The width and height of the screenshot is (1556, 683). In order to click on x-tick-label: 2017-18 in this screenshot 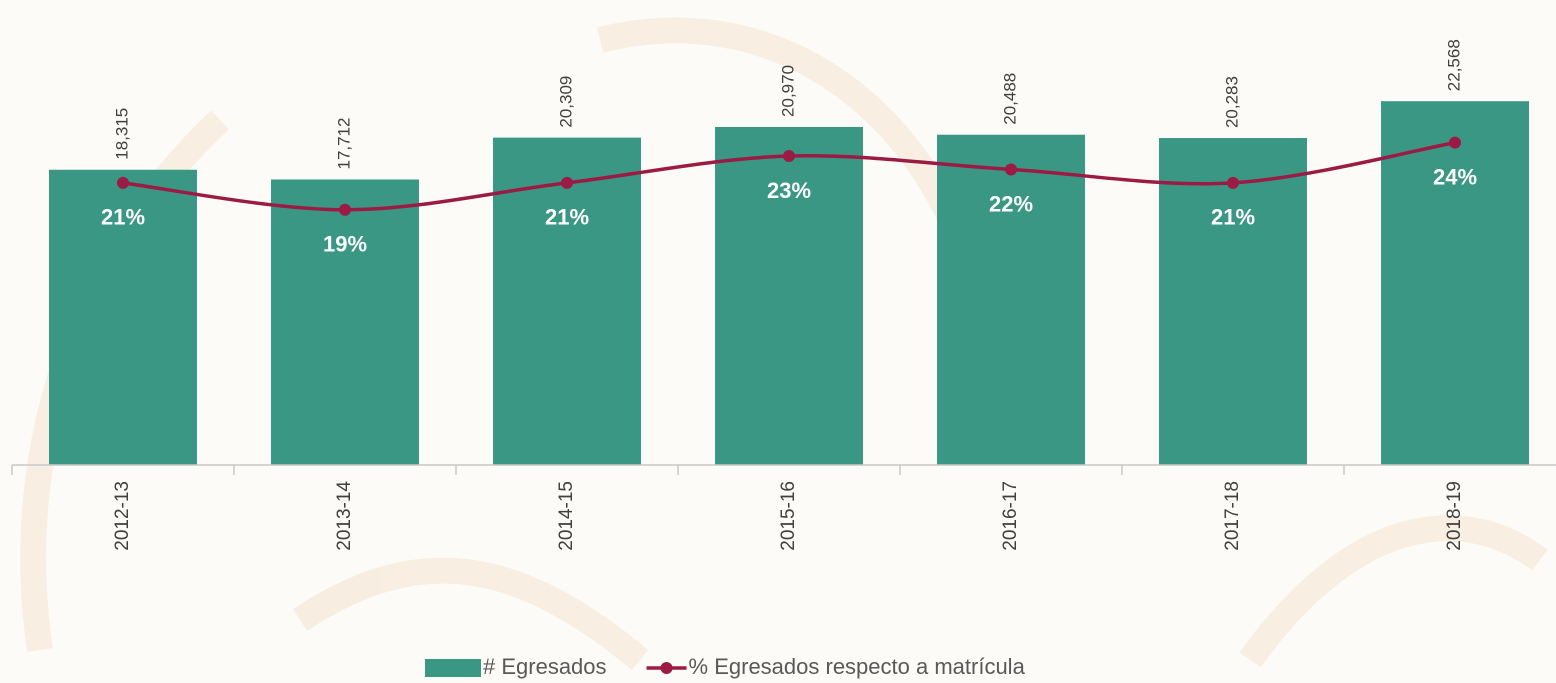, I will do `click(1232, 516)`.